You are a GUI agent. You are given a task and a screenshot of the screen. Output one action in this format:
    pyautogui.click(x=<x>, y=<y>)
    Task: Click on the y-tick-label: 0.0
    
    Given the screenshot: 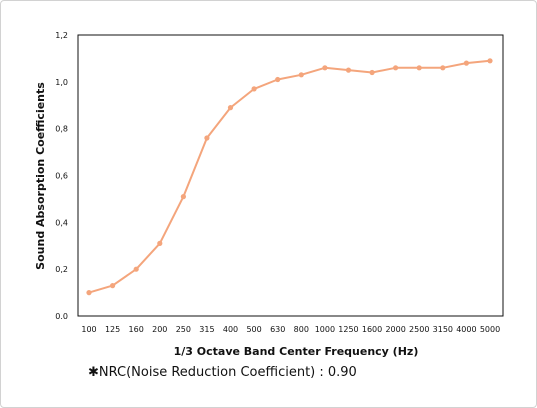 What is the action you would take?
    pyautogui.click(x=61, y=316)
    